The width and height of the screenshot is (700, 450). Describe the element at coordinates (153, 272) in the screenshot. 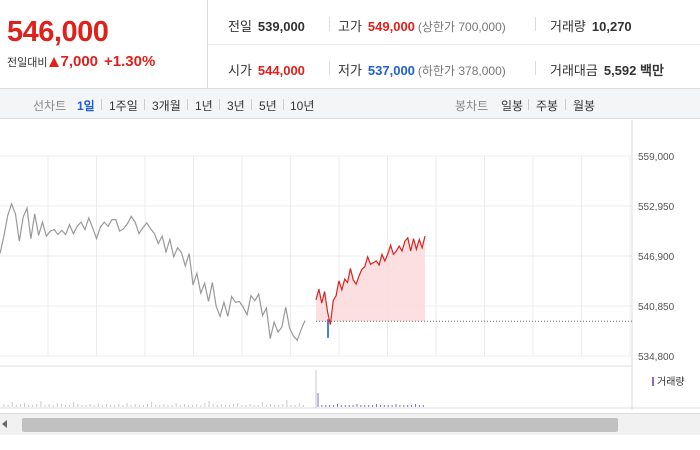

I see `prev-session-line` at that location.